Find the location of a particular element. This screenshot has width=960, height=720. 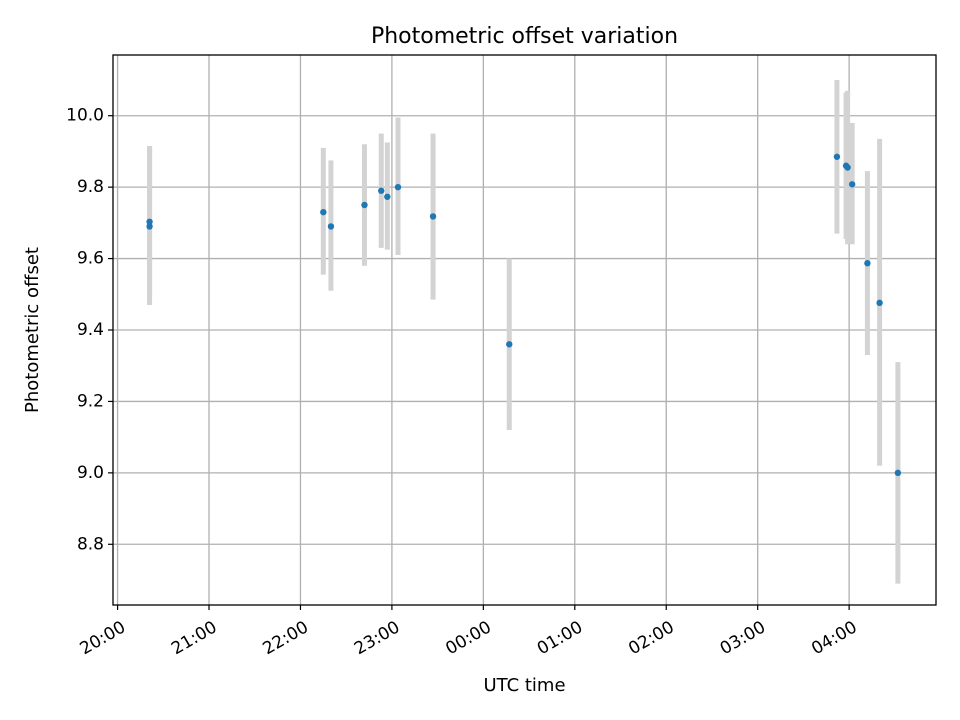

y-axis-ticks: 8.8 9.0 9.2 9.4 9.6 9.8 10.0 is located at coordinates (89, 330).